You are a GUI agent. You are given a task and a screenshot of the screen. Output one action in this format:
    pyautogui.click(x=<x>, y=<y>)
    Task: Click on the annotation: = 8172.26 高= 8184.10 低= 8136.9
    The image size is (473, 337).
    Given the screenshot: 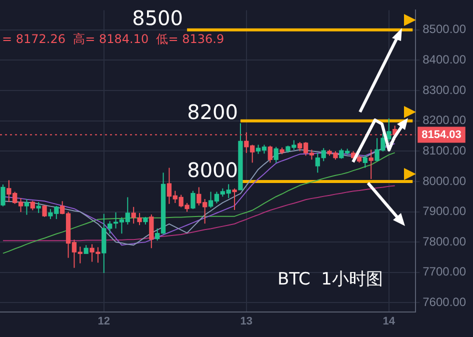 What is the action you would take?
    pyautogui.click(x=113, y=39)
    